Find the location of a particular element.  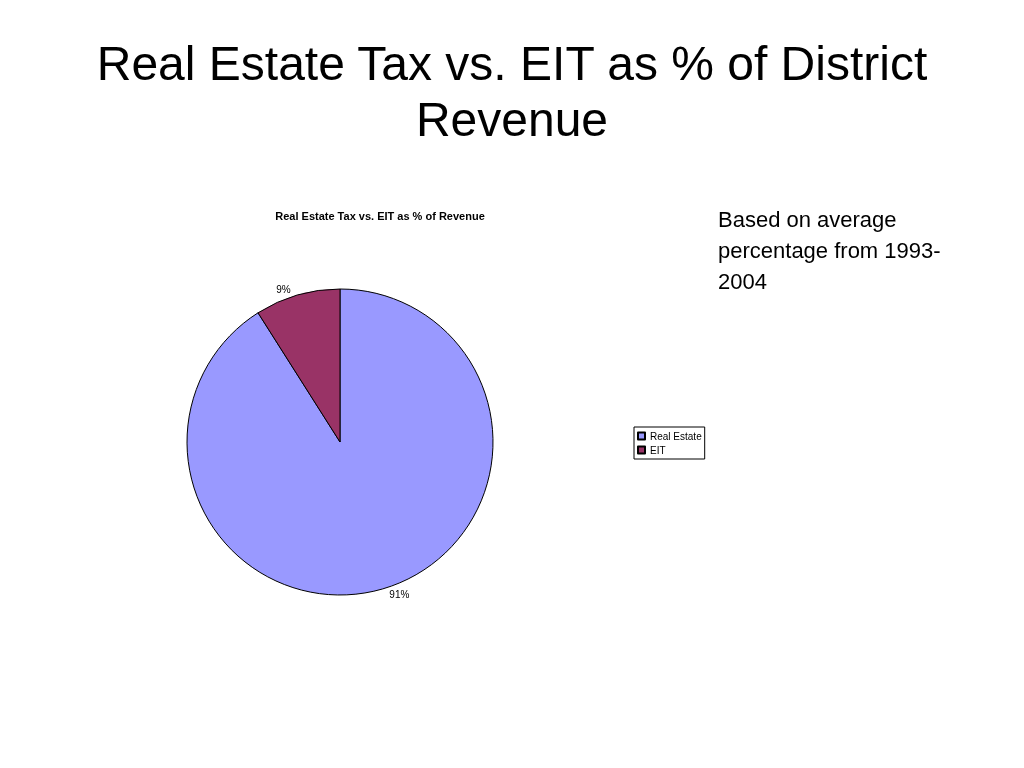

legend-label: EIT is located at coordinates (658, 450).